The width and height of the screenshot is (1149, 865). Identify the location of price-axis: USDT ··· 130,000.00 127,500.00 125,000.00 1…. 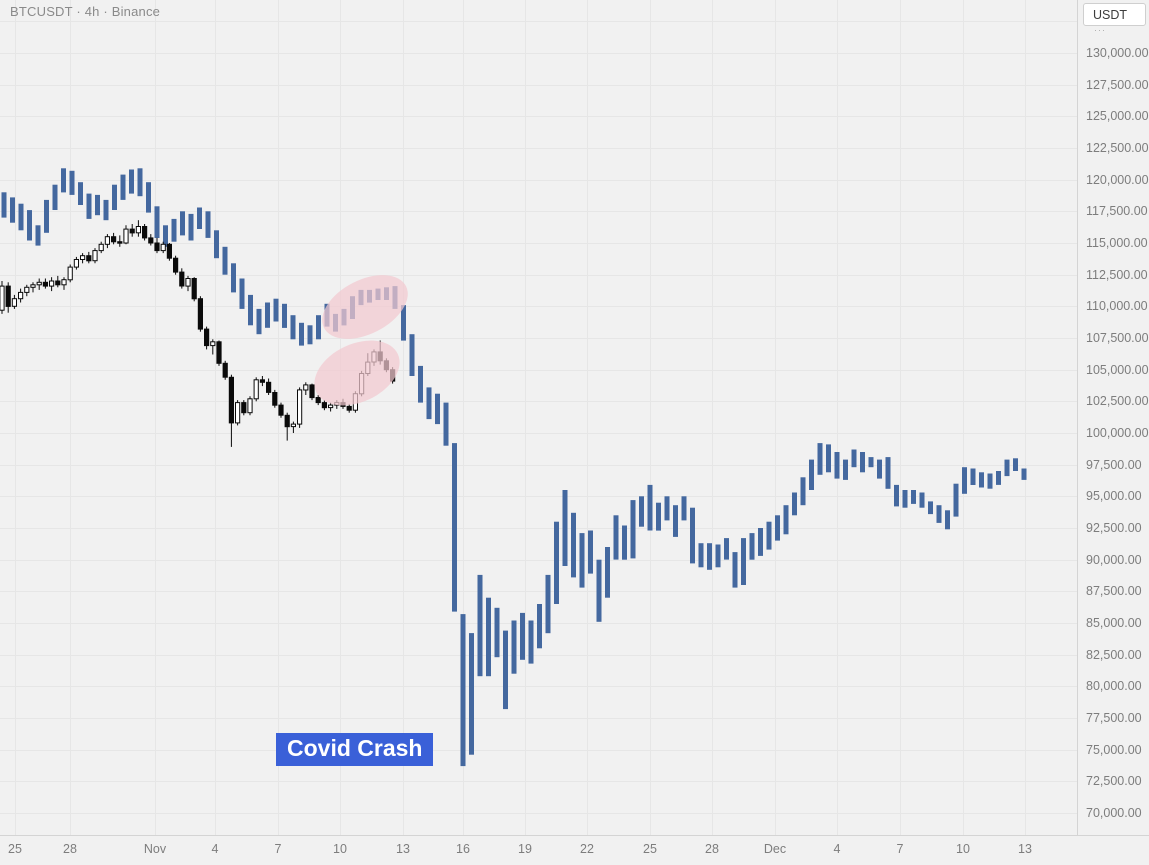
(1113, 417).